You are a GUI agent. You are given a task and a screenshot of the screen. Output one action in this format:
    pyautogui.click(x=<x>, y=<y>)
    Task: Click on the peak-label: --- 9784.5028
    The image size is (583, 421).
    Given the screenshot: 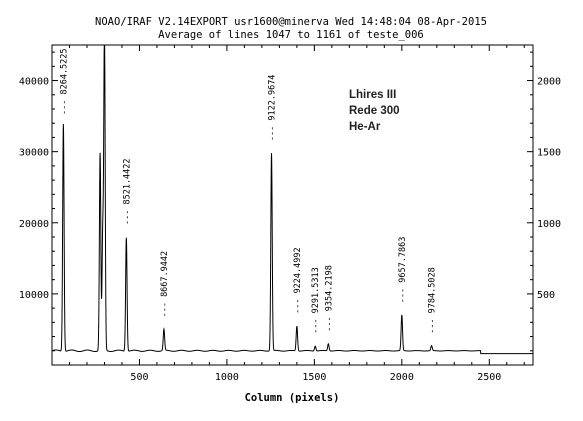 What is the action you would take?
    pyautogui.click(x=433, y=300)
    